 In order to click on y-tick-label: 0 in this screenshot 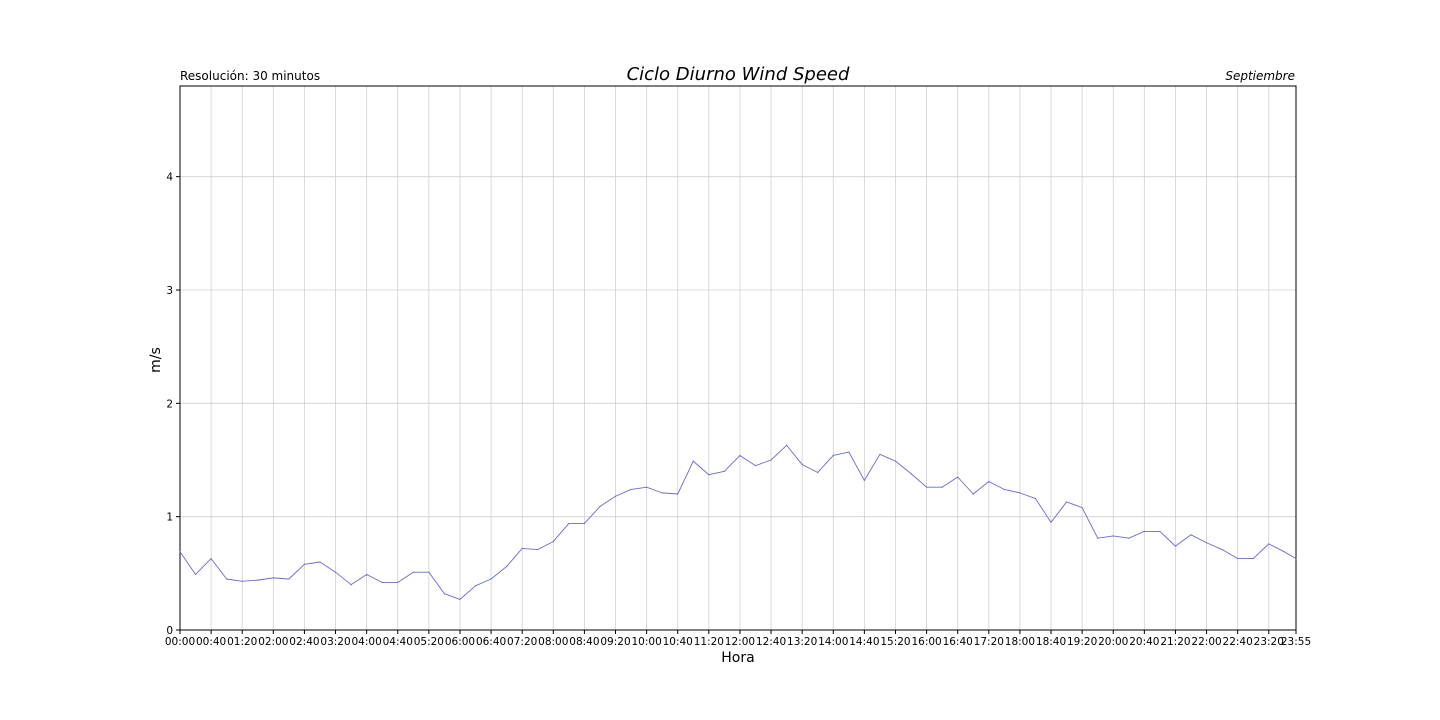, I will do `click(169, 631)`.